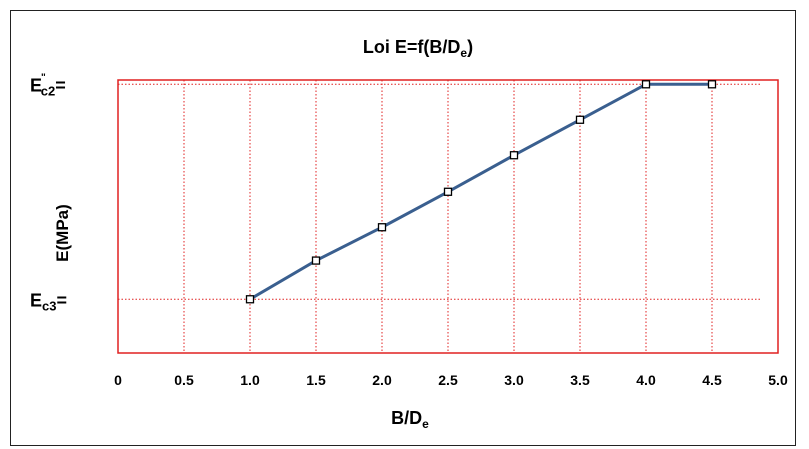  I want to click on x-tick-labels: 0 0.5 1.0 1.5 2.0 2.5 3.0 3.5 4.0 4.5 5.0, so click(451, 380).